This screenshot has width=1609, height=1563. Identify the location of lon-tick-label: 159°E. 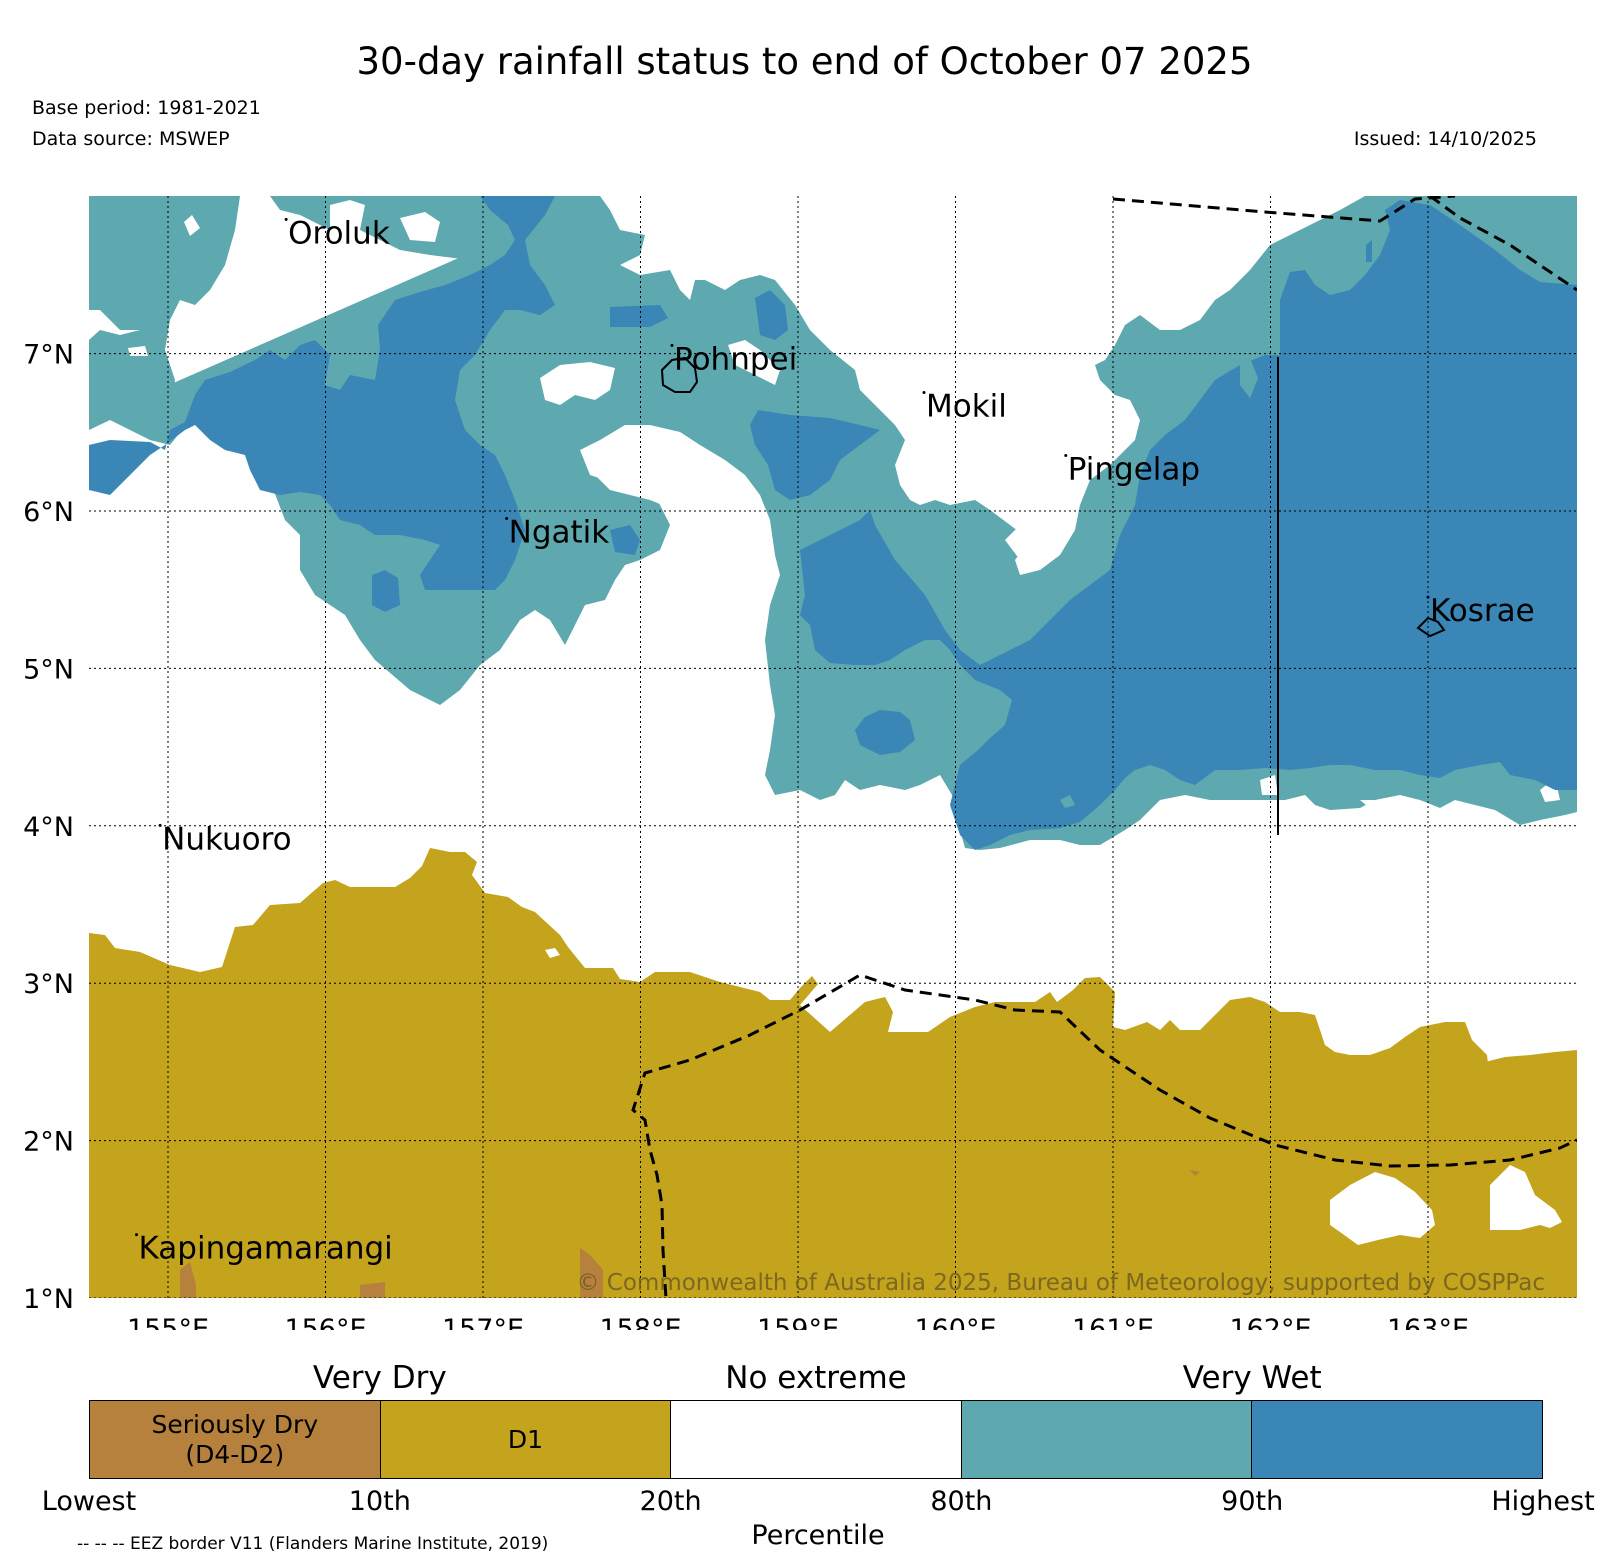
(798, 1322).